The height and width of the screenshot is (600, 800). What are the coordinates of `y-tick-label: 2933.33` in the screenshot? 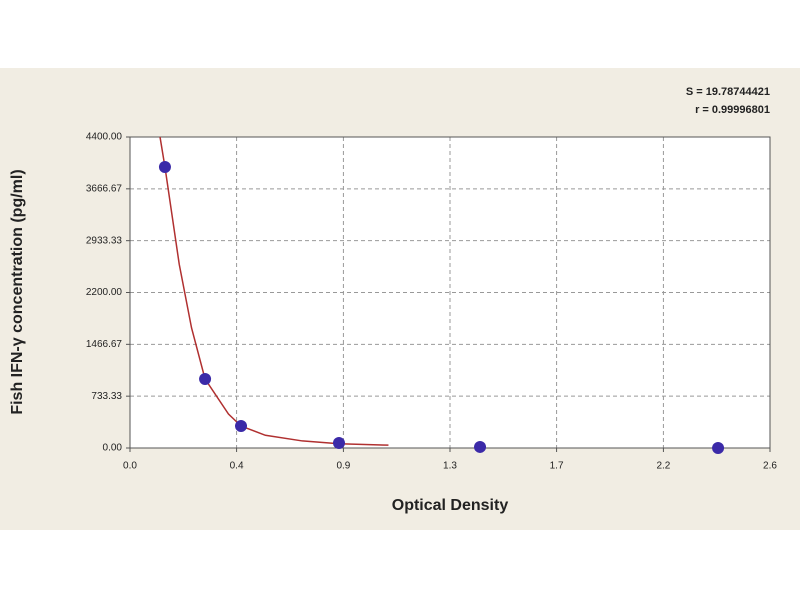 It's located at (104, 240).